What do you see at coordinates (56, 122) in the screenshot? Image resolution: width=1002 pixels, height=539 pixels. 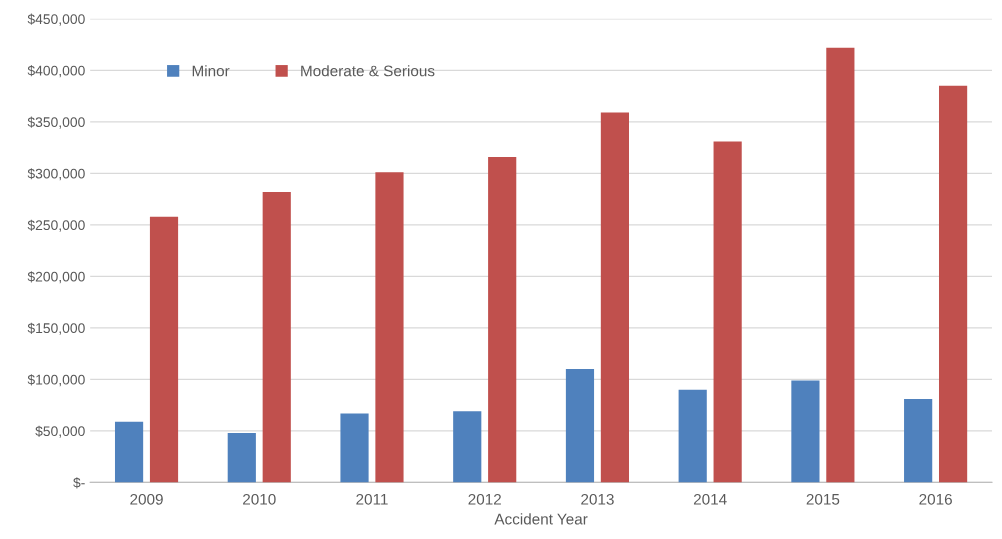 I see `y-tick-label: $350,000` at bounding box center [56, 122].